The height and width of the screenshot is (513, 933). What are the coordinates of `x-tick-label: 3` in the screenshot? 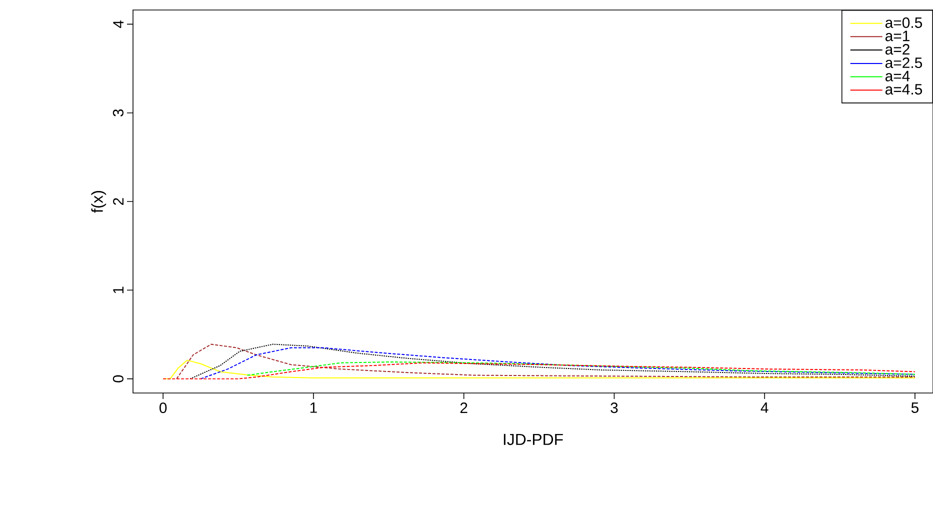 It's located at (614, 408).